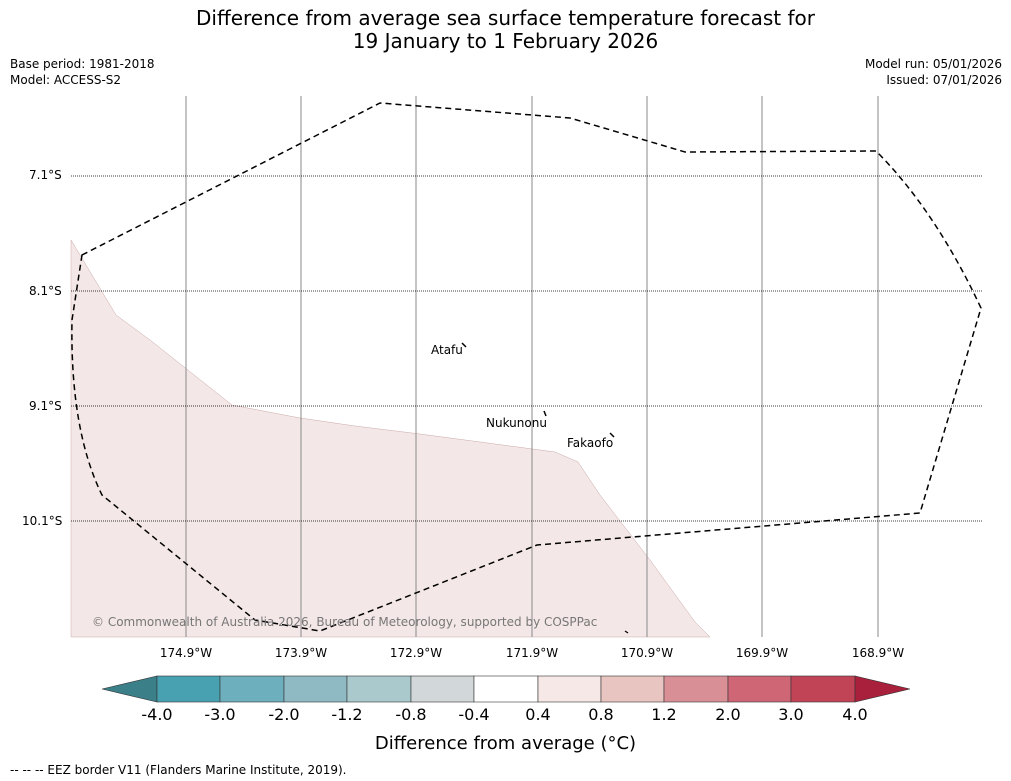 This screenshot has height=781, width=1011. I want to click on lat-label-10-1s: 10.1°S, so click(42, 521).